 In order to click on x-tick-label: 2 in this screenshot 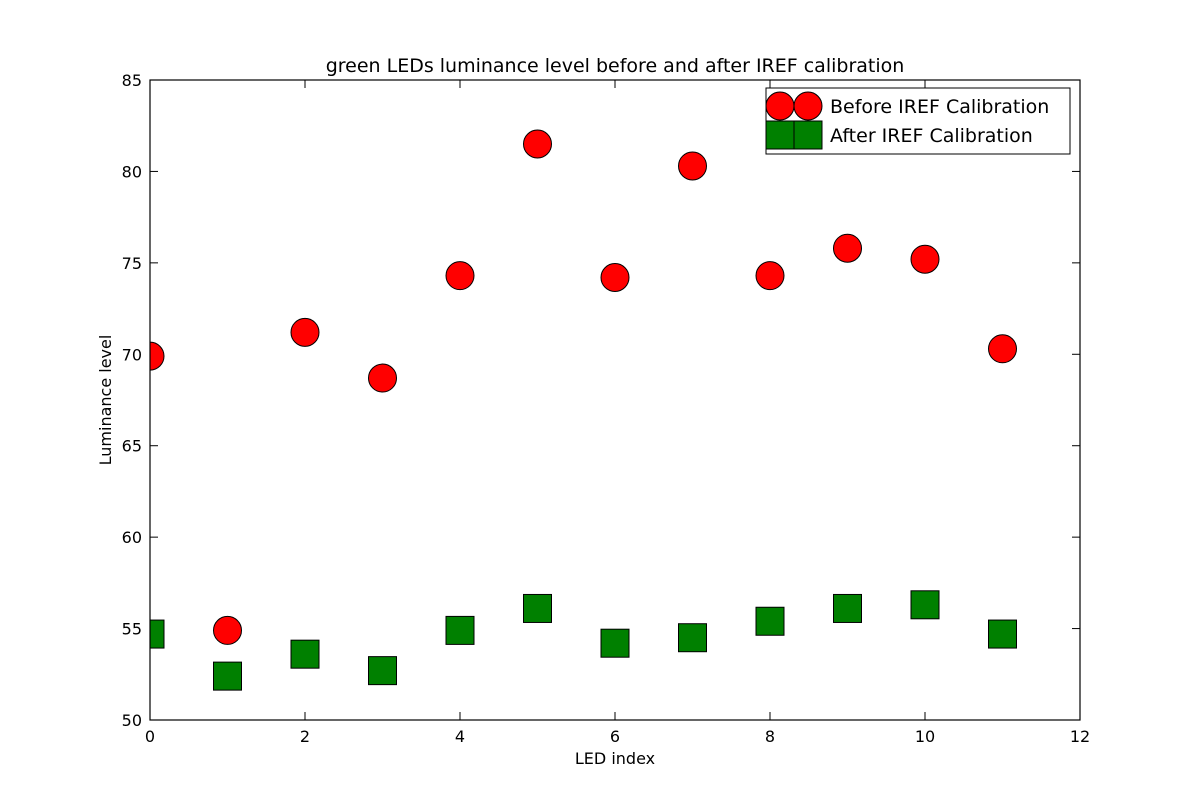, I will do `click(305, 736)`.